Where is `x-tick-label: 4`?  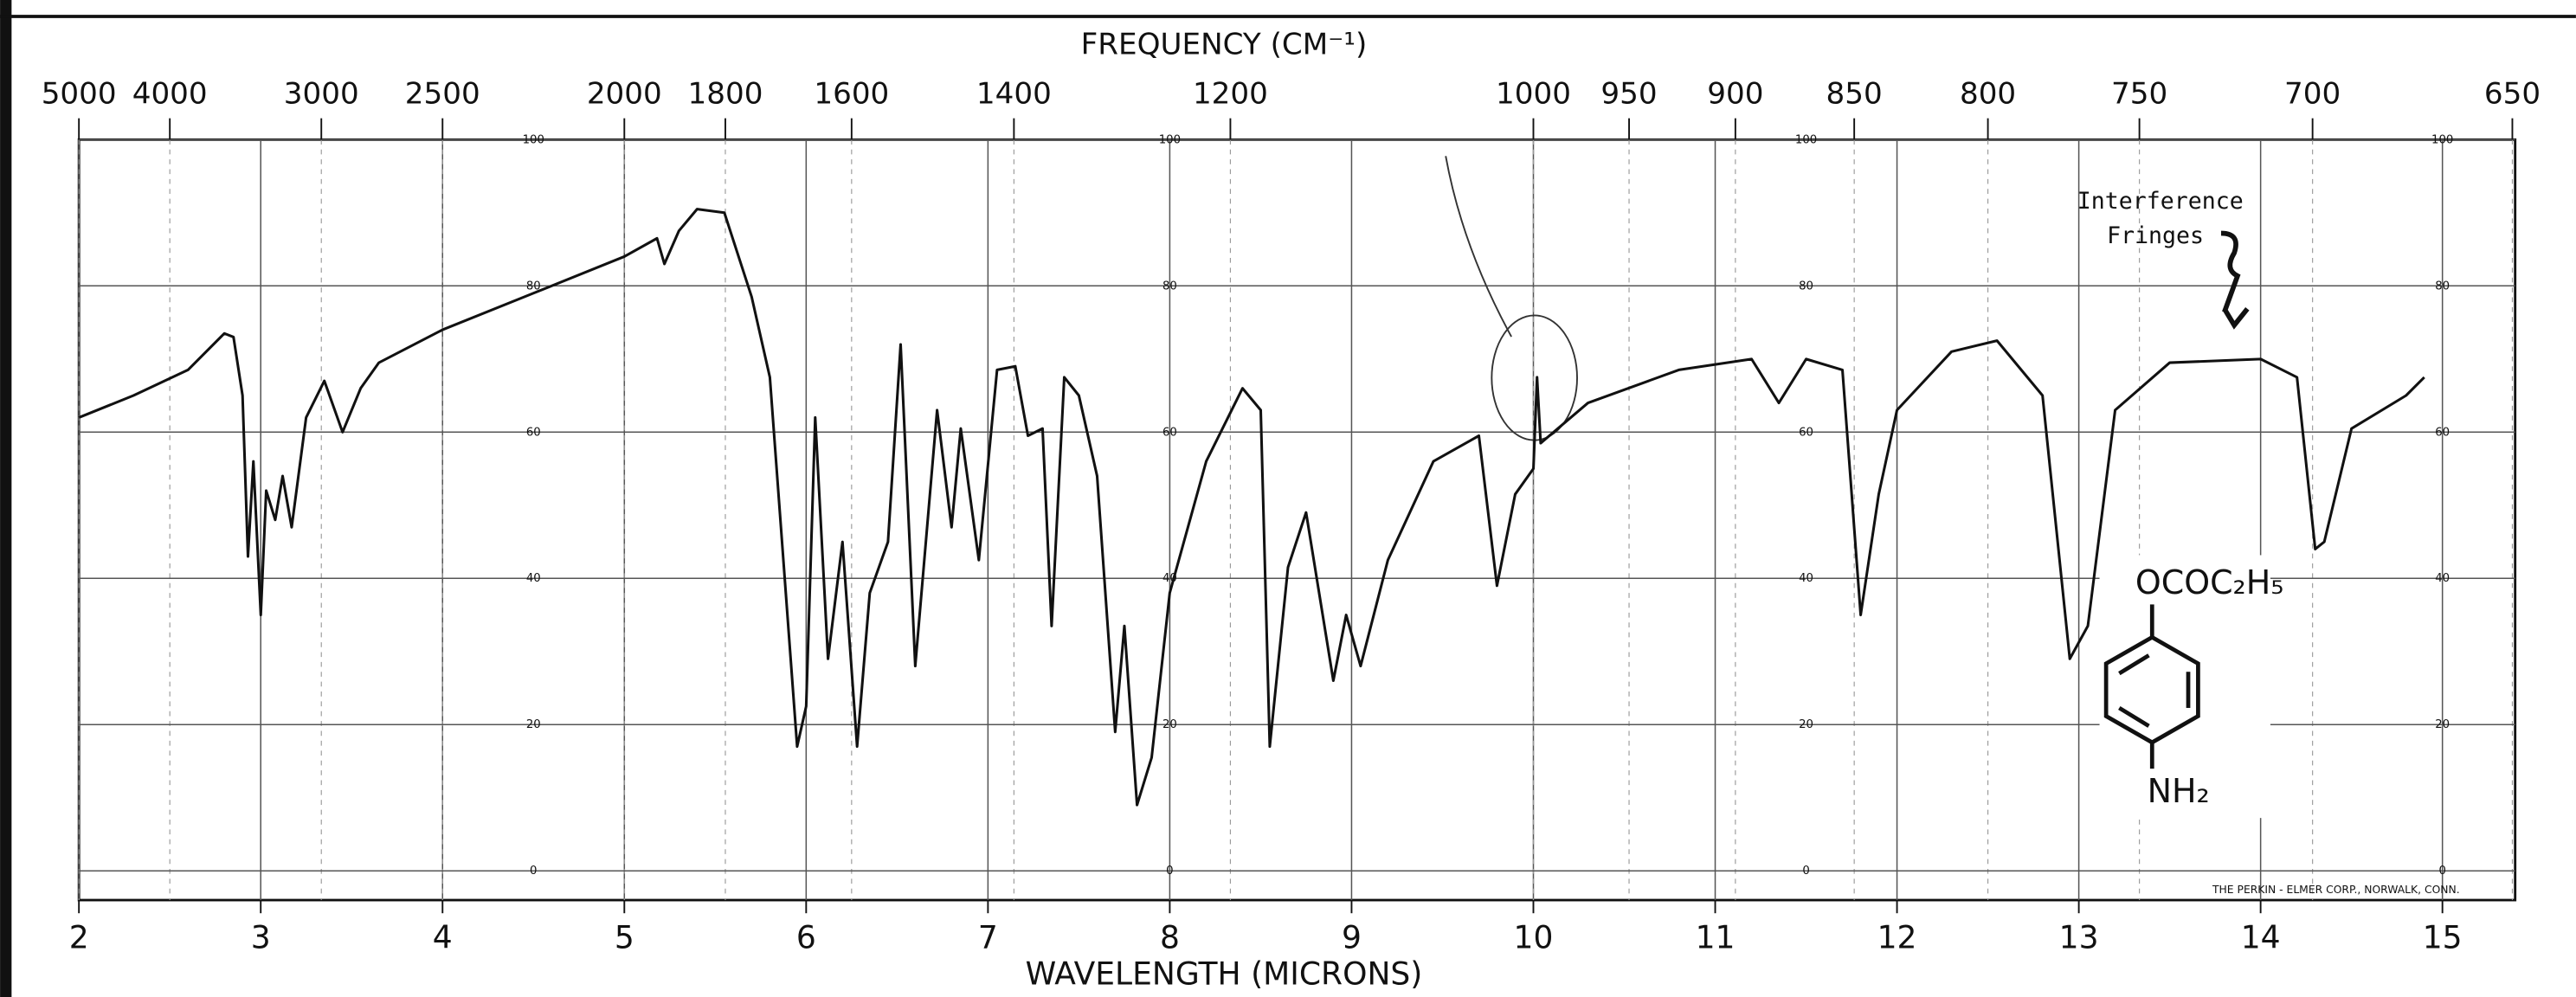 x-tick-label: 4 is located at coordinates (443, 938).